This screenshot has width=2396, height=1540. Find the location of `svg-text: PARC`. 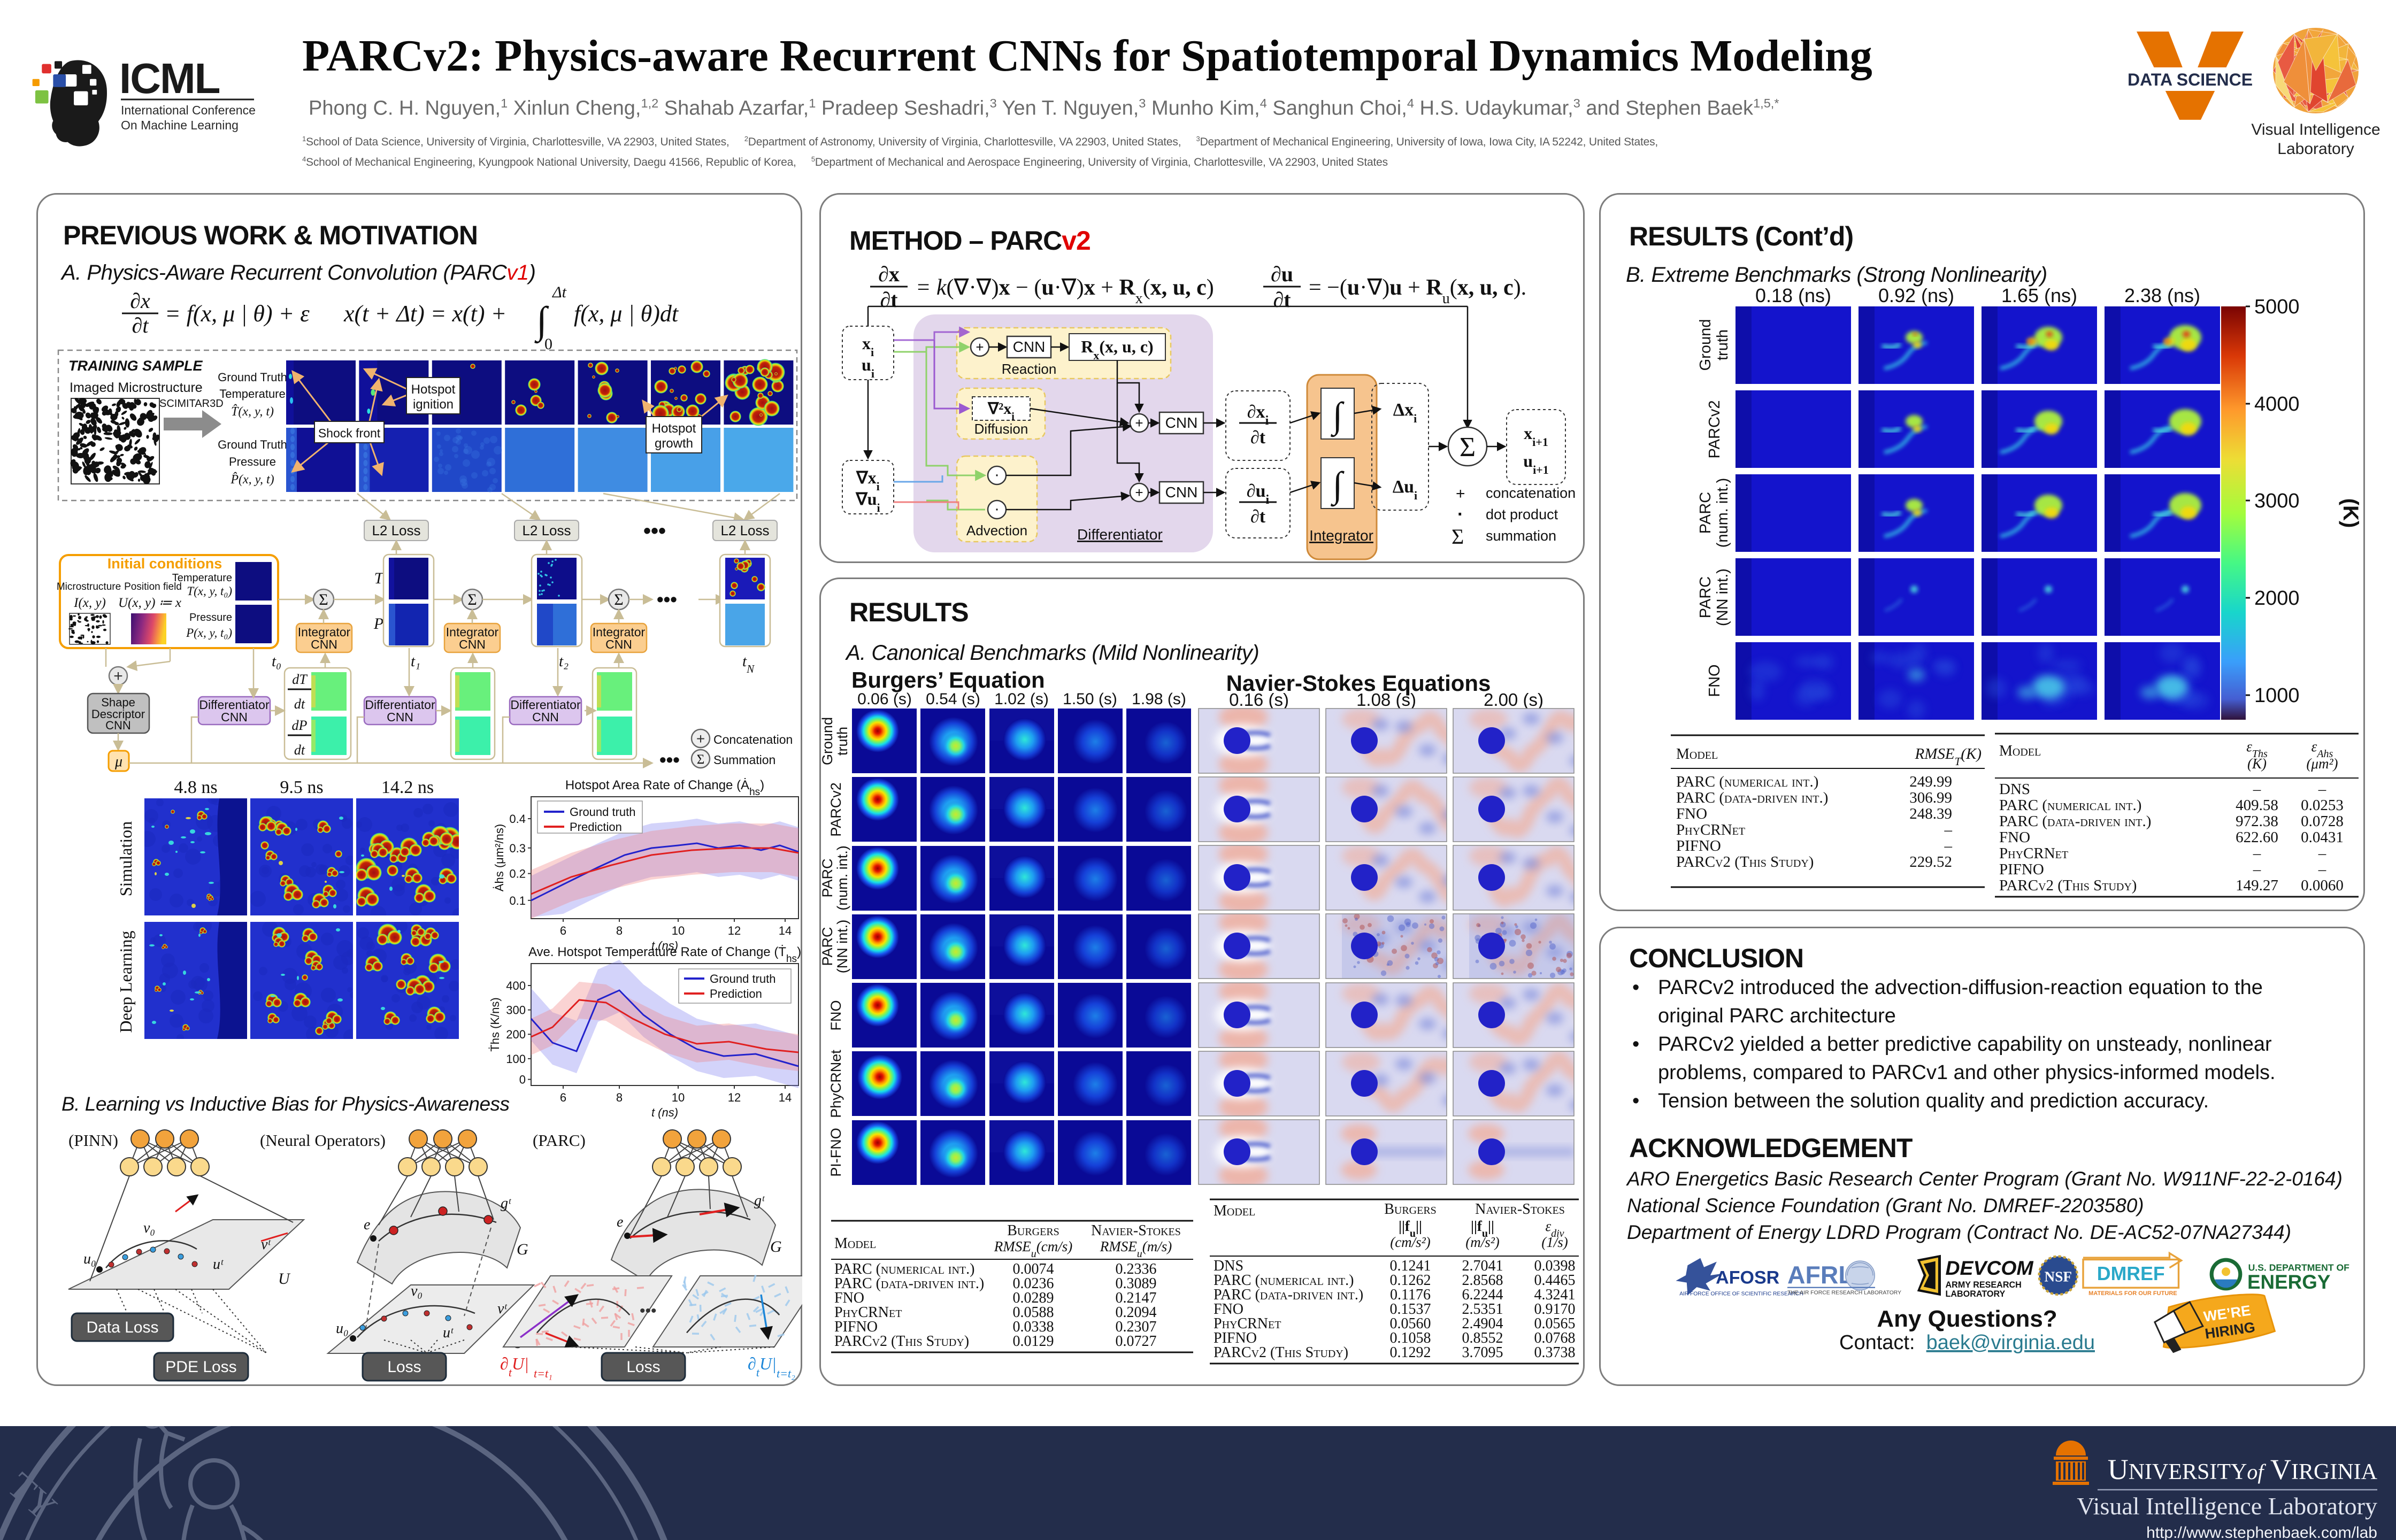

svg-text: PARC is located at coordinates (827, 877).